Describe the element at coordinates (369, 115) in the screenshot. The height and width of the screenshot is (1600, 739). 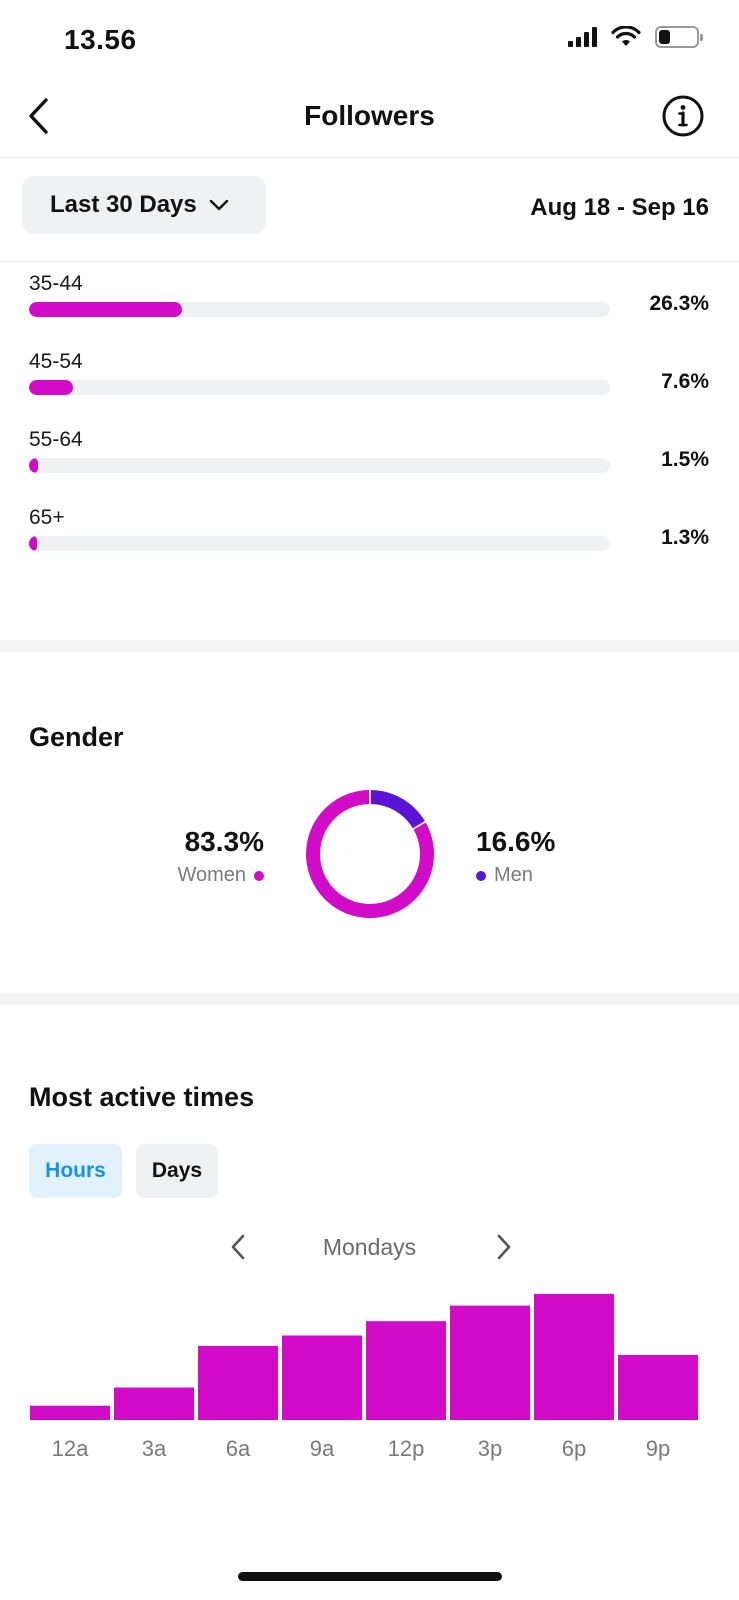
I see `page-title: Followers` at that location.